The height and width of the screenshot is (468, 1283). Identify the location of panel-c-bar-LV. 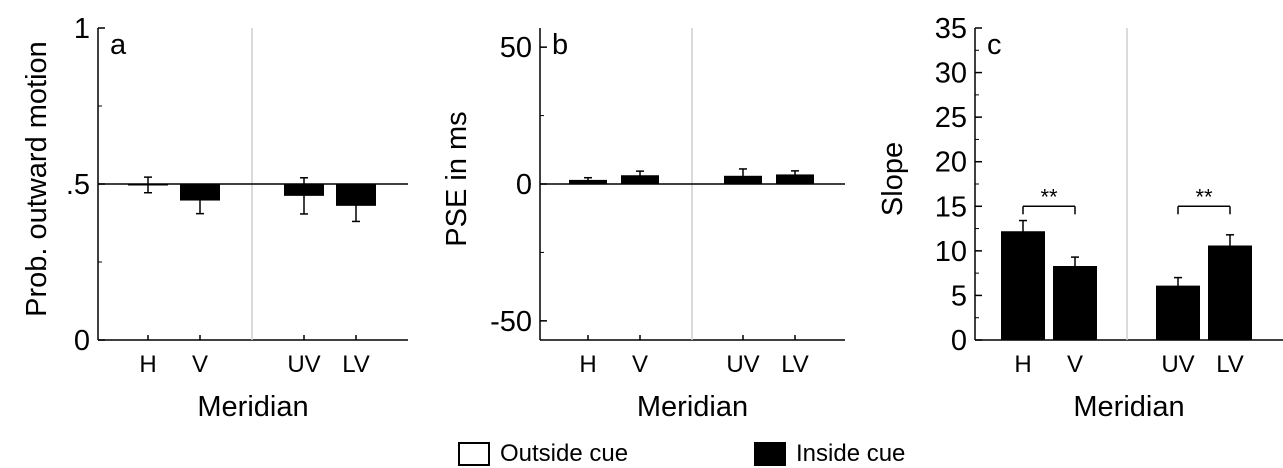
(1230, 292).